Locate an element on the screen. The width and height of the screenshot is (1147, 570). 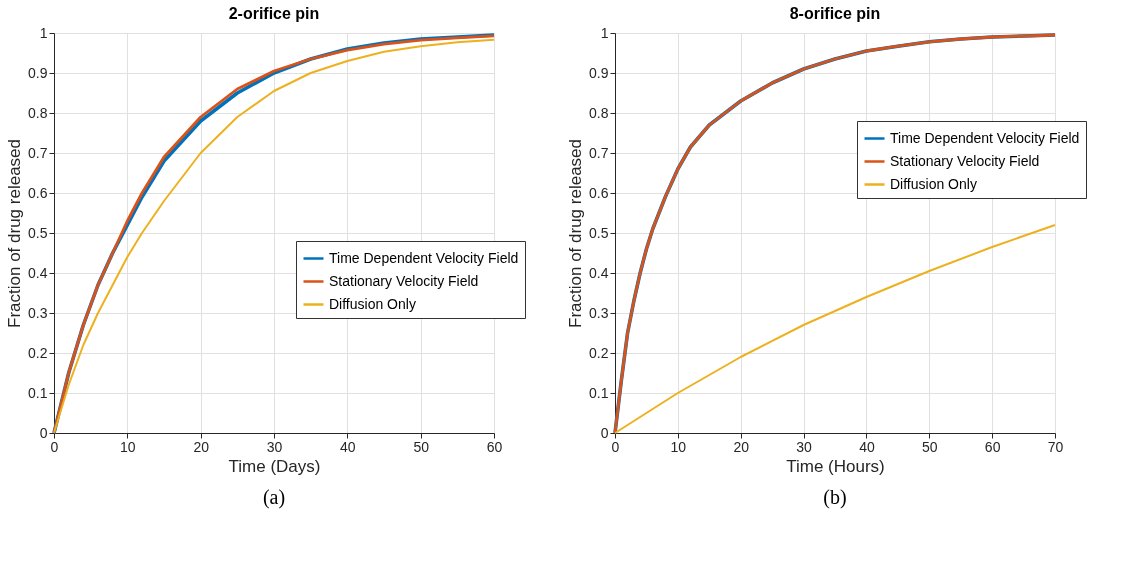
chart-title: 2-orifice pin is located at coordinates (274, 13).